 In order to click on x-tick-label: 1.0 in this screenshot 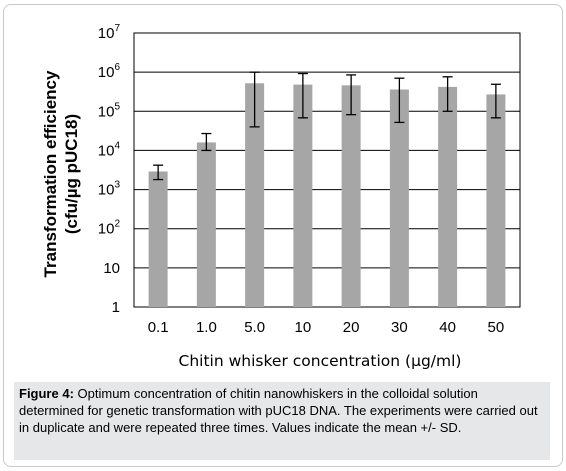, I will do `click(206, 327)`.